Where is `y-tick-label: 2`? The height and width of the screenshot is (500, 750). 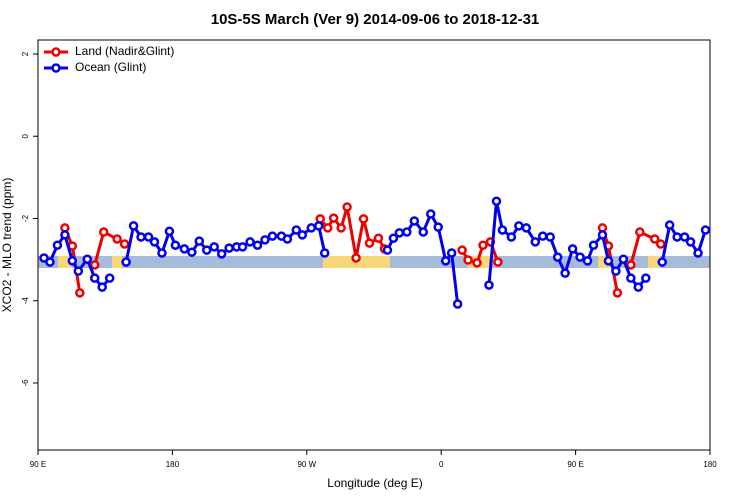
y-tick-label: 2 is located at coordinates (25, 53).